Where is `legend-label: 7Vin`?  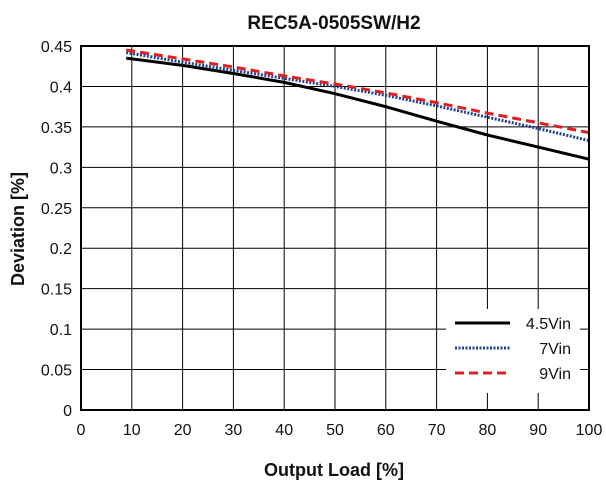
legend-label: 7Vin is located at coordinates (555, 349).